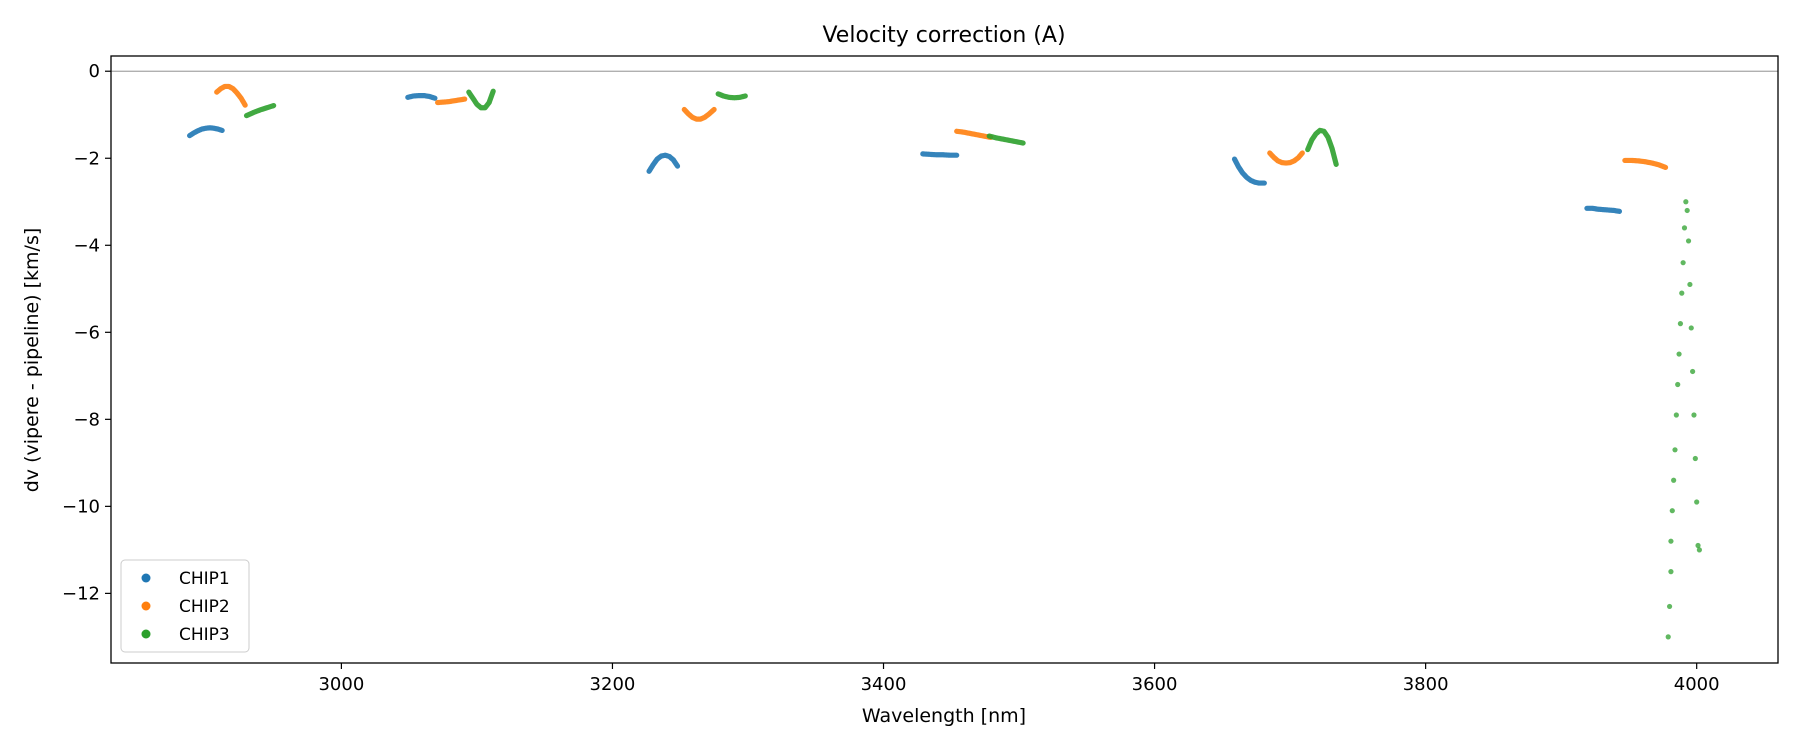 The height and width of the screenshot is (754, 1800). Describe the element at coordinates (1697, 684) in the screenshot. I see `x-tick-label: 4000` at that location.